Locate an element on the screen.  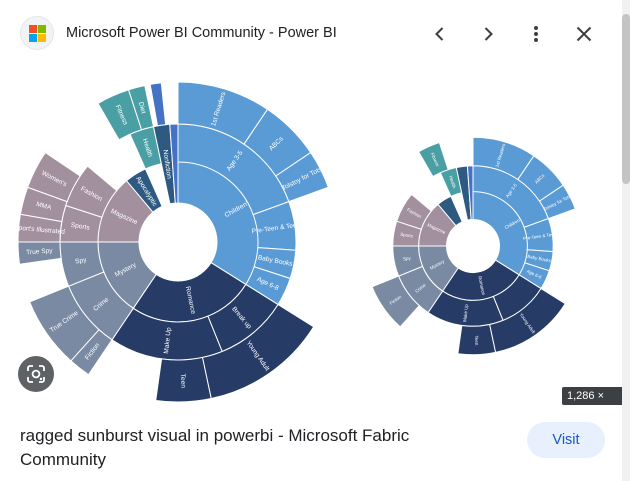
scrollbar-track is located at coordinates (626, 240).